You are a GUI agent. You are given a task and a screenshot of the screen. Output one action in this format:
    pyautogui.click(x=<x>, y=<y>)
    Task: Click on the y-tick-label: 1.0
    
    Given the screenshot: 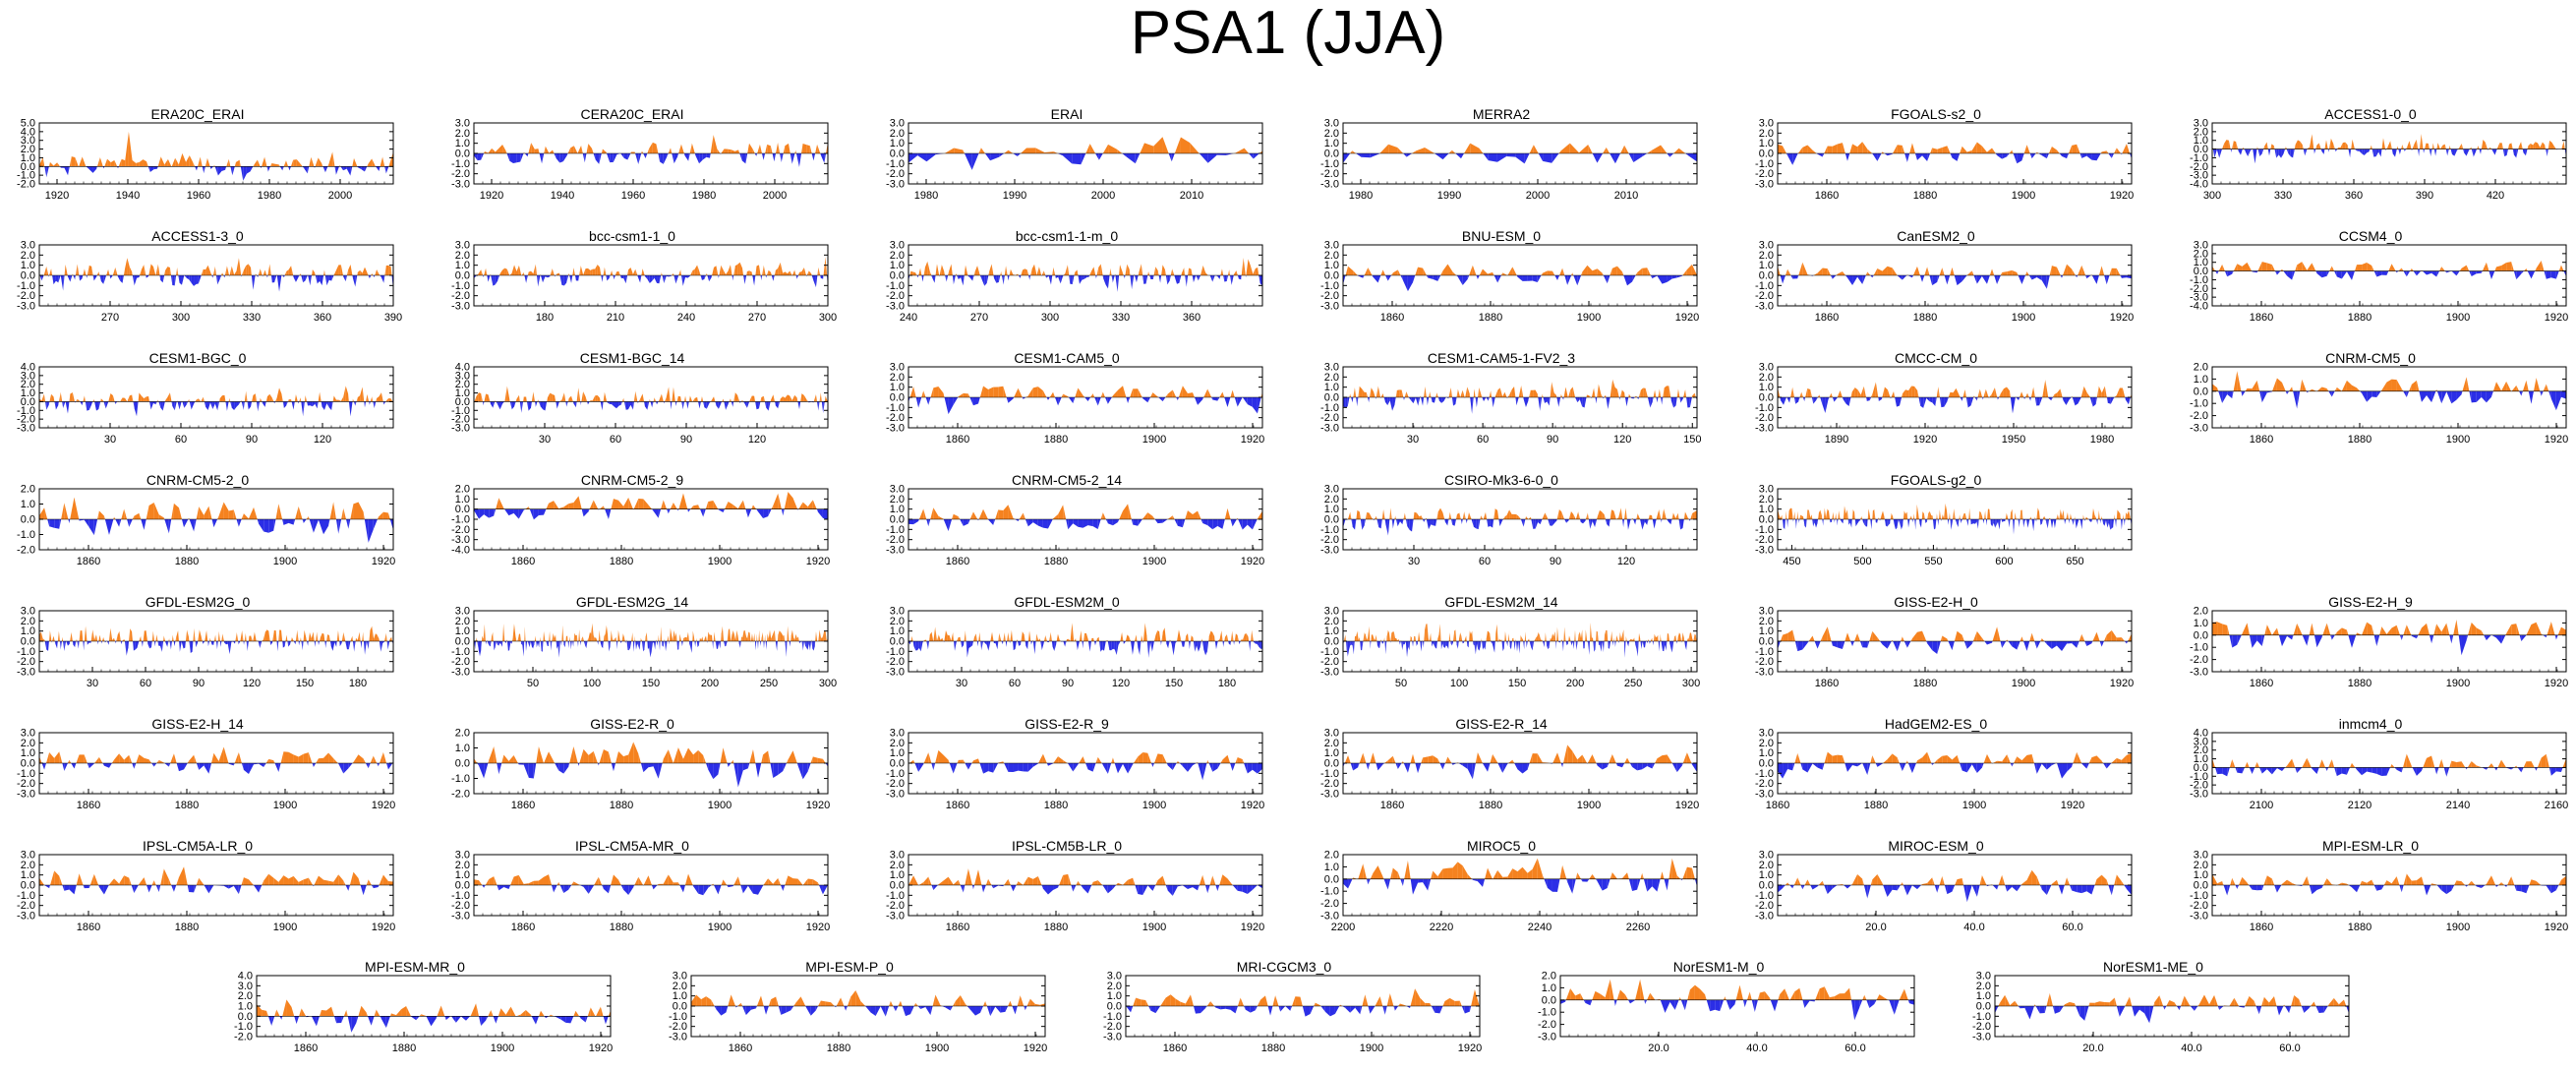 What is the action you would take?
    pyautogui.click(x=897, y=509)
    